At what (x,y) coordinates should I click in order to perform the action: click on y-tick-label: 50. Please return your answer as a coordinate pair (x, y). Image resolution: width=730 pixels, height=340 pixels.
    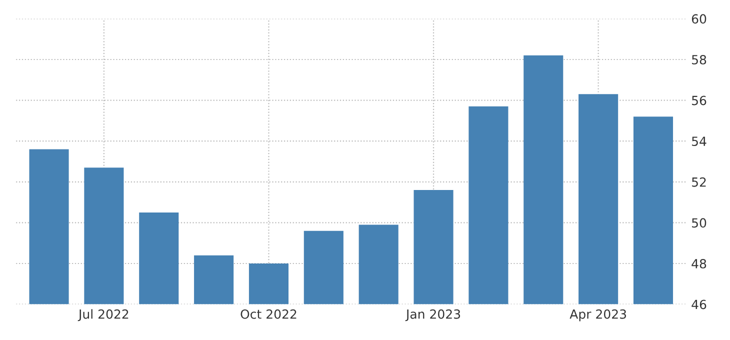
    Looking at the image, I should click on (699, 223).